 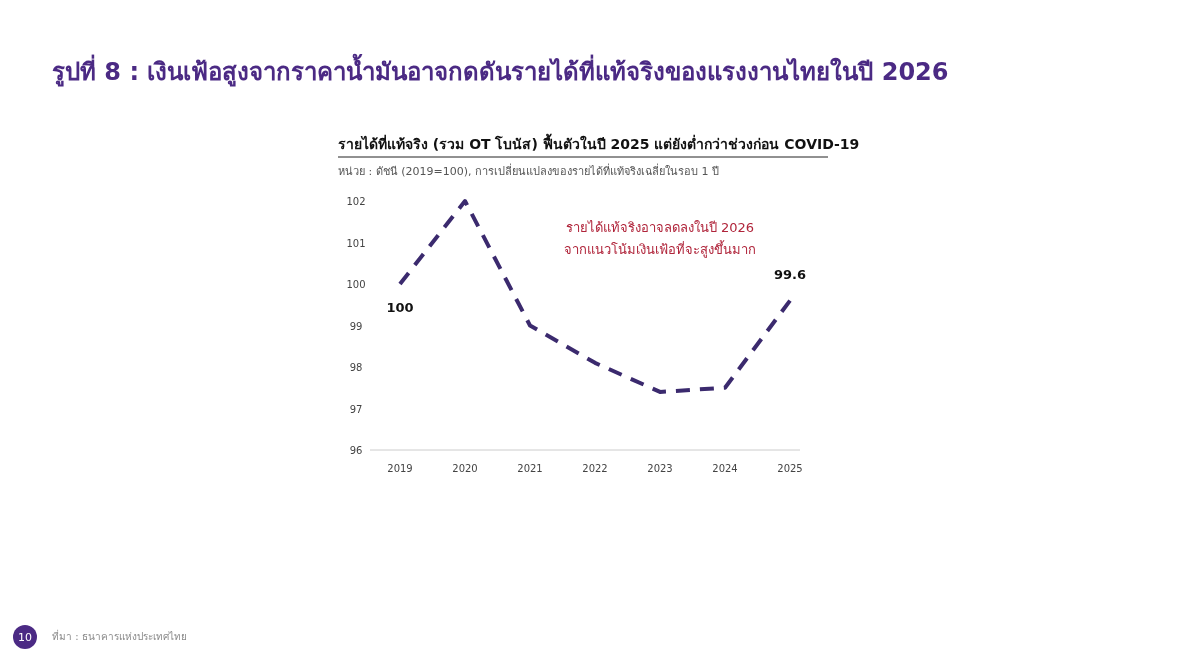 I want to click on x-tick-label: 2023, so click(x=660, y=468).